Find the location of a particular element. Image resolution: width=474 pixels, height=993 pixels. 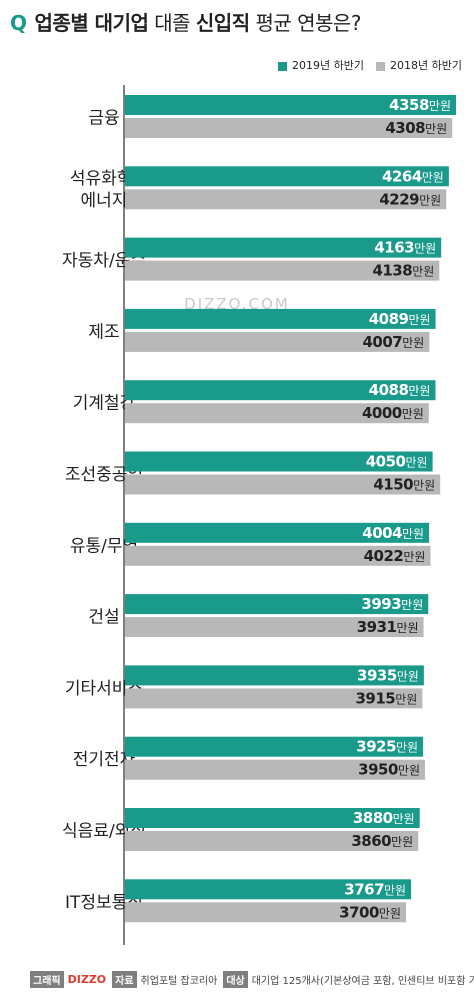

category-label: 전기전자 is located at coordinates (104, 760).